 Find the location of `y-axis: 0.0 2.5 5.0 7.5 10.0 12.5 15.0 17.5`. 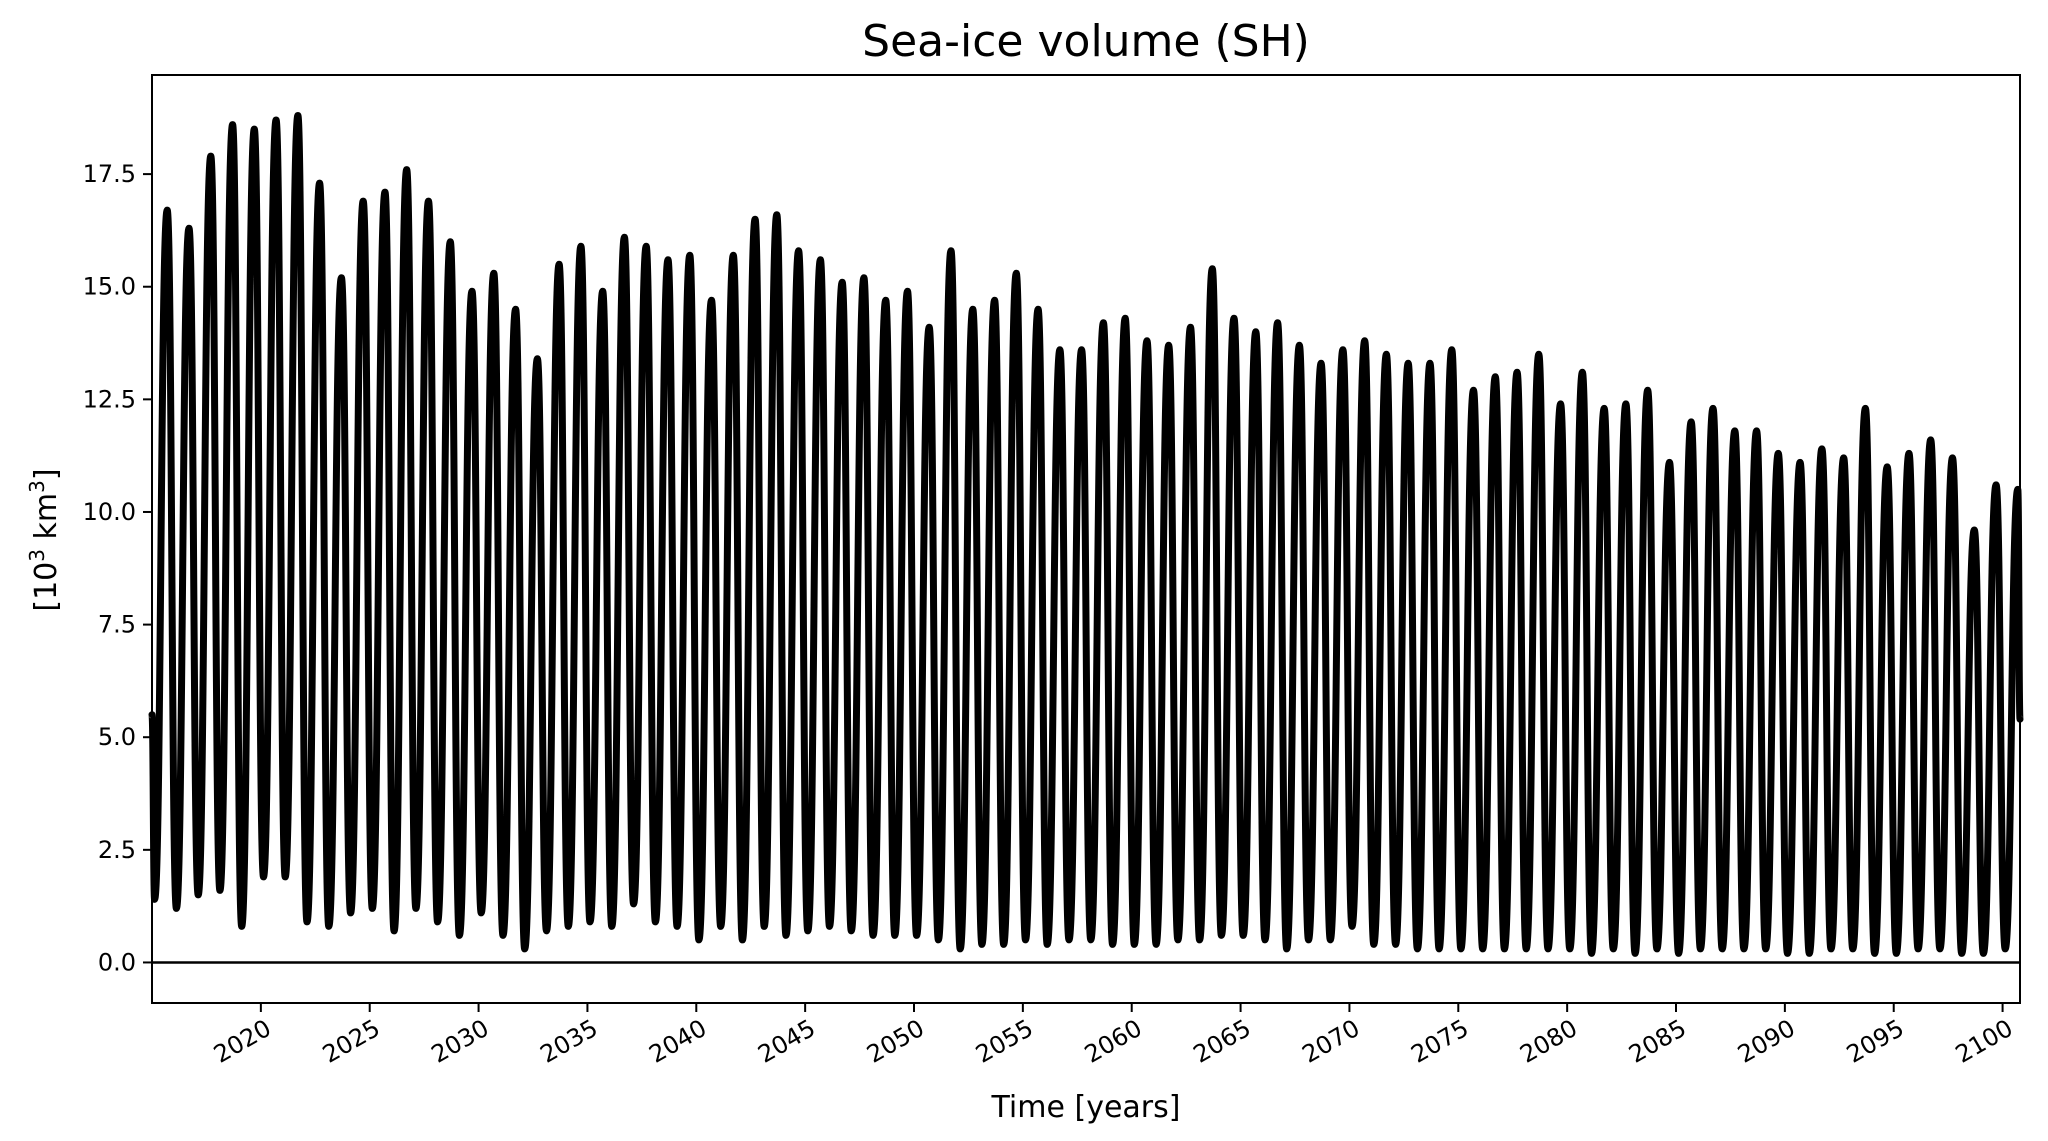

y-axis: 0.0 2.5 5.0 7.5 10.0 12.5 15.0 17.5 is located at coordinates (117, 568).